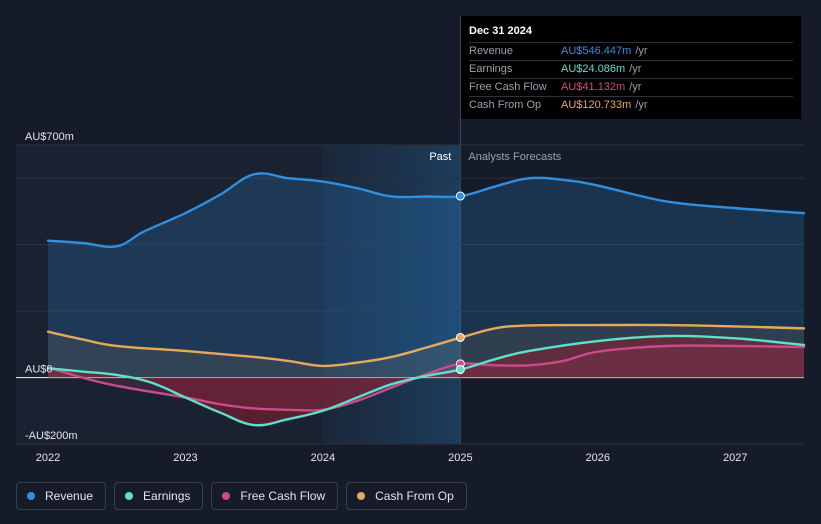 The width and height of the screenshot is (821, 524). I want to click on tooltip-value: AU$120.733m, so click(596, 105).